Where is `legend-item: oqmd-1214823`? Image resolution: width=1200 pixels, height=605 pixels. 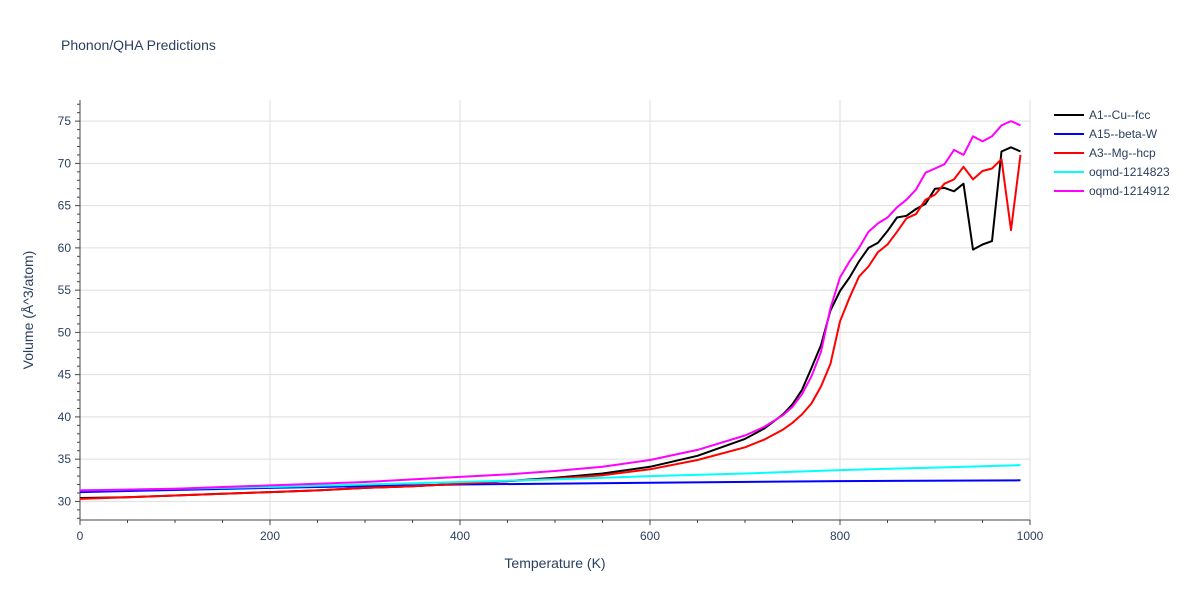
legend-item: oqmd-1214823 is located at coordinates (1124, 172).